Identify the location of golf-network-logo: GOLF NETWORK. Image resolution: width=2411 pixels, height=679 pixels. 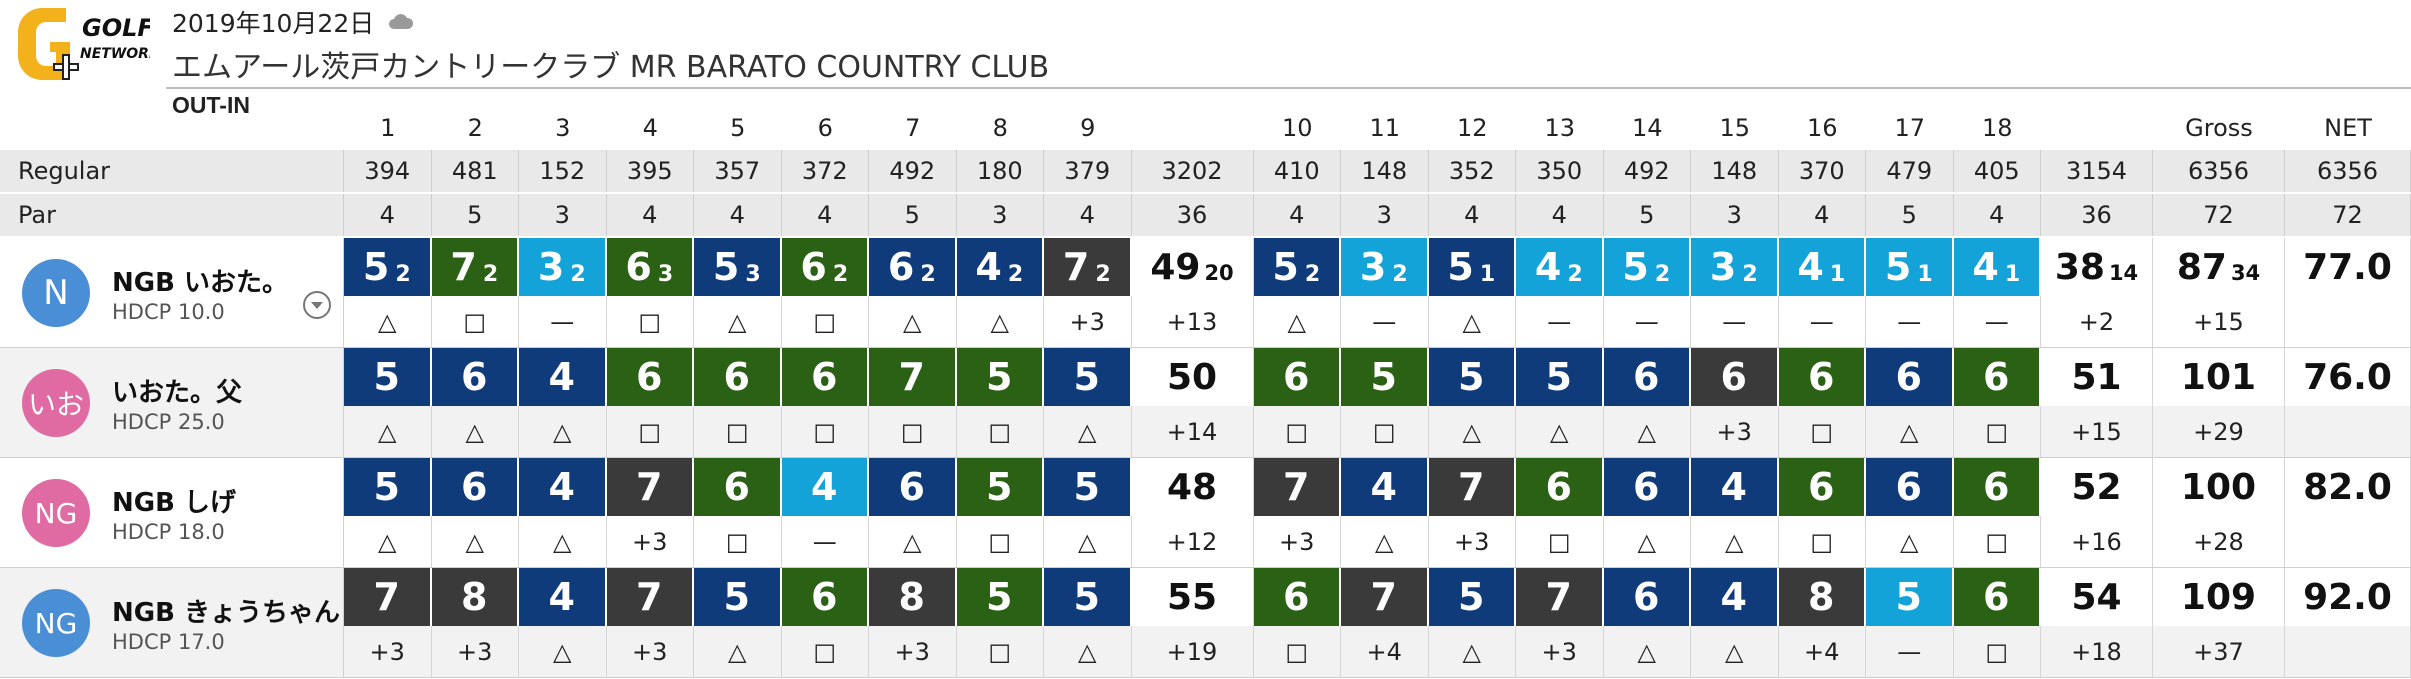
(80, 45).